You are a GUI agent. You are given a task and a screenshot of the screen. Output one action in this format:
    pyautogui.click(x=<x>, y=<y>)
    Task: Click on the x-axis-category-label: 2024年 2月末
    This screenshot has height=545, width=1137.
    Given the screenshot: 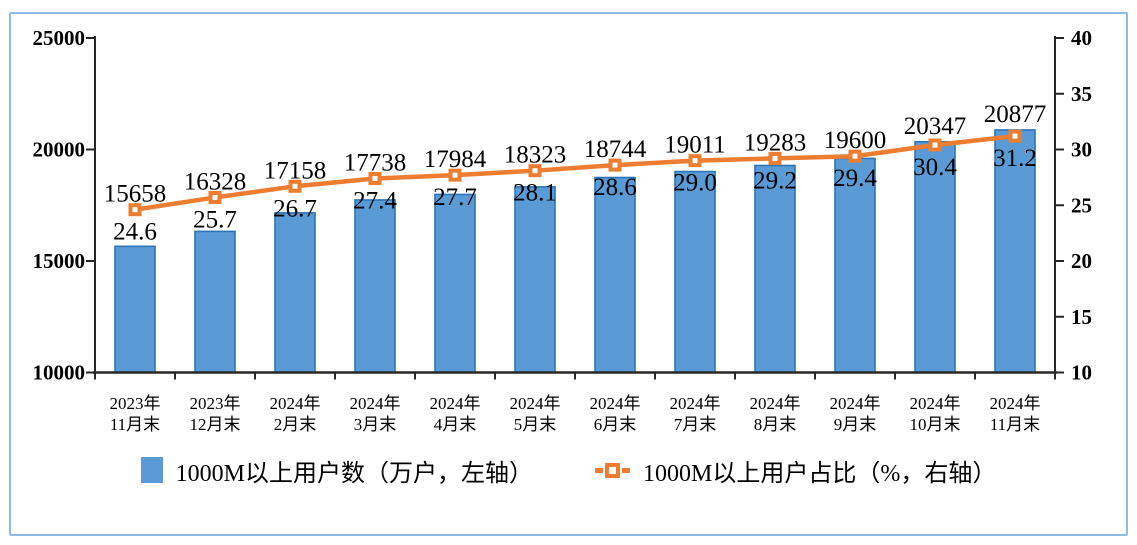 What is the action you would take?
    pyautogui.click(x=295, y=414)
    